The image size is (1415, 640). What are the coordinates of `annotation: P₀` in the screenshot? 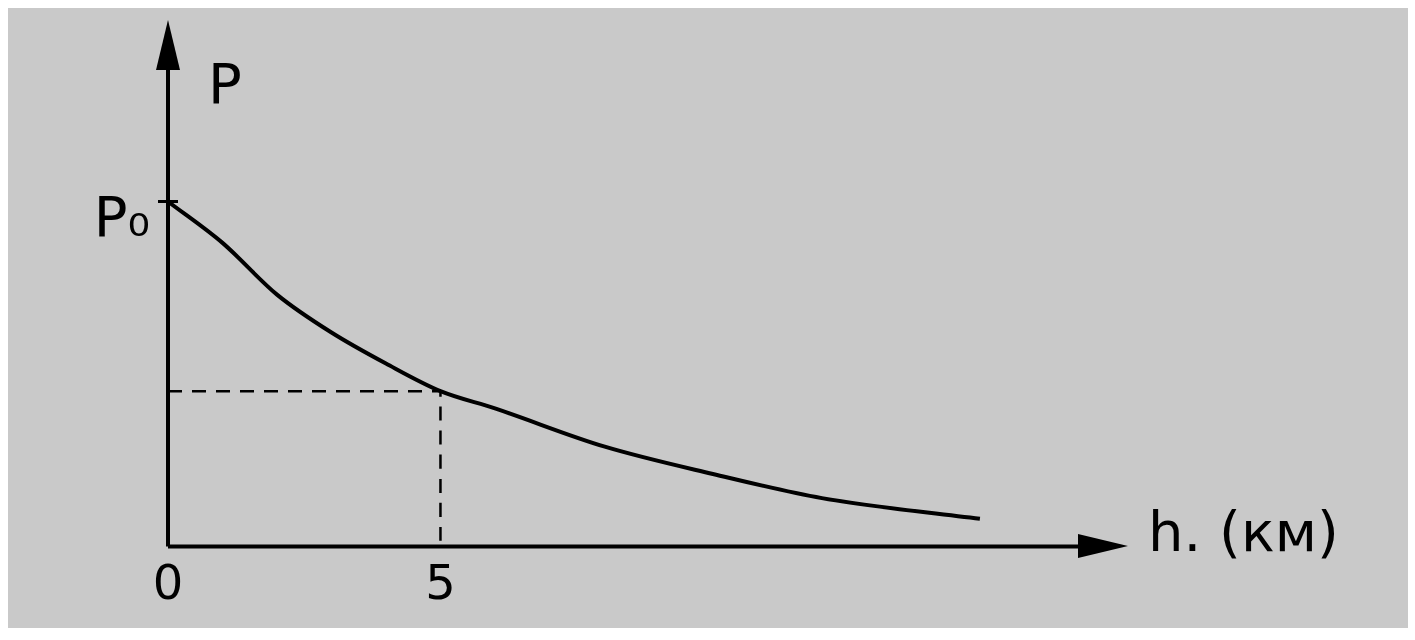 It's located at (121, 217).